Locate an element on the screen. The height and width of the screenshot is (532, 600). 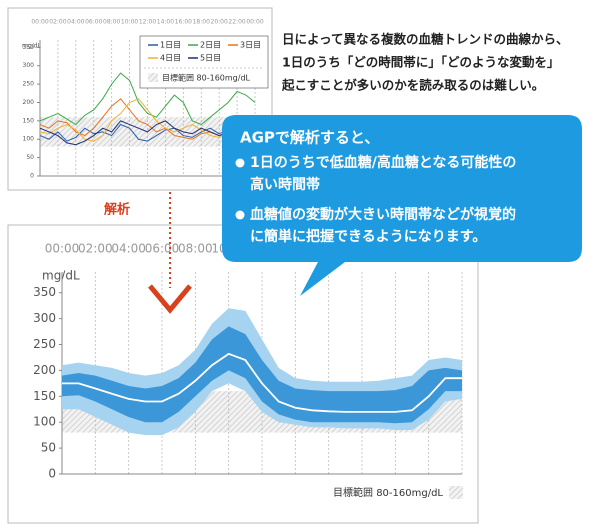
callout-item: 高い時間帯 is located at coordinates (285, 184).